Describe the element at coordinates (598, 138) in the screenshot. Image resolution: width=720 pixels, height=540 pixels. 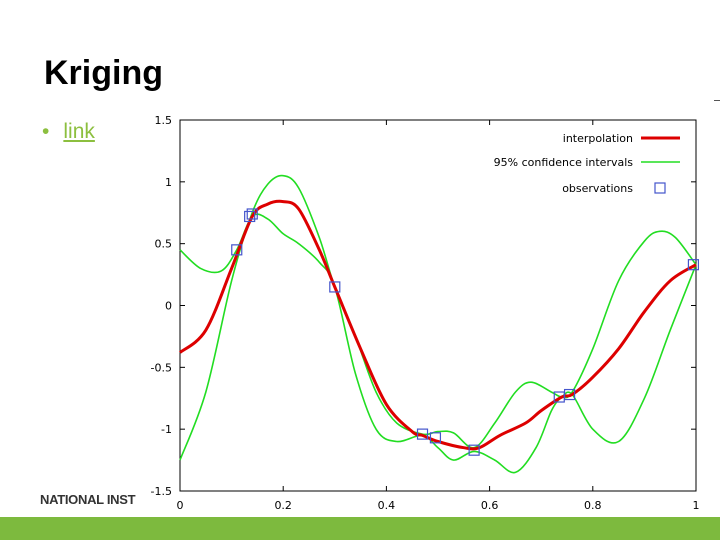
I see `legend-label: interpolation` at that location.